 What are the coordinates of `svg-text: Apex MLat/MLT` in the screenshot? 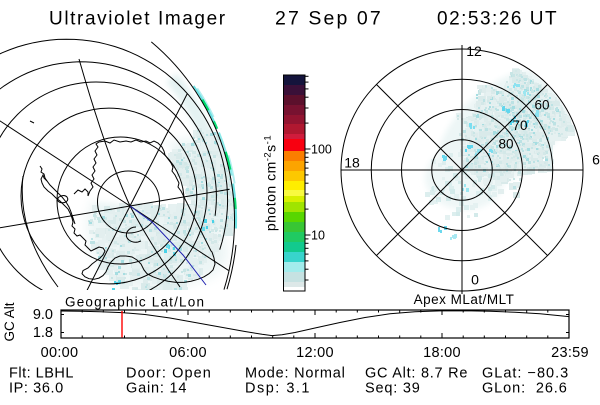 It's located at (464, 299).